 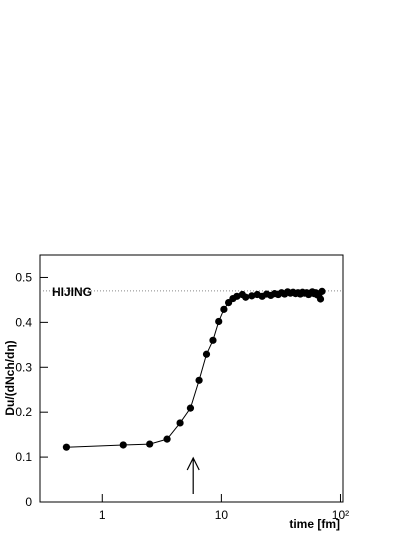 I want to click on y-tick-label: 0.1, so click(x=23, y=457).